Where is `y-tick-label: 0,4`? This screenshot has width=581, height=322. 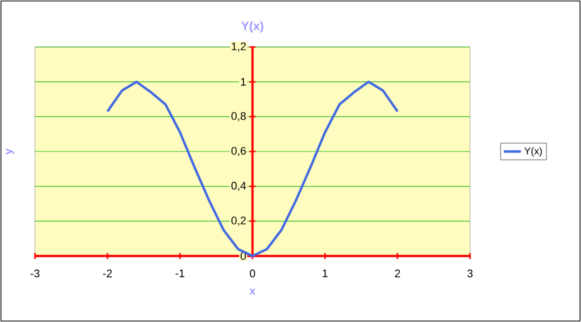
y-tick-label: 0,4 is located at coordinates (238, 186).